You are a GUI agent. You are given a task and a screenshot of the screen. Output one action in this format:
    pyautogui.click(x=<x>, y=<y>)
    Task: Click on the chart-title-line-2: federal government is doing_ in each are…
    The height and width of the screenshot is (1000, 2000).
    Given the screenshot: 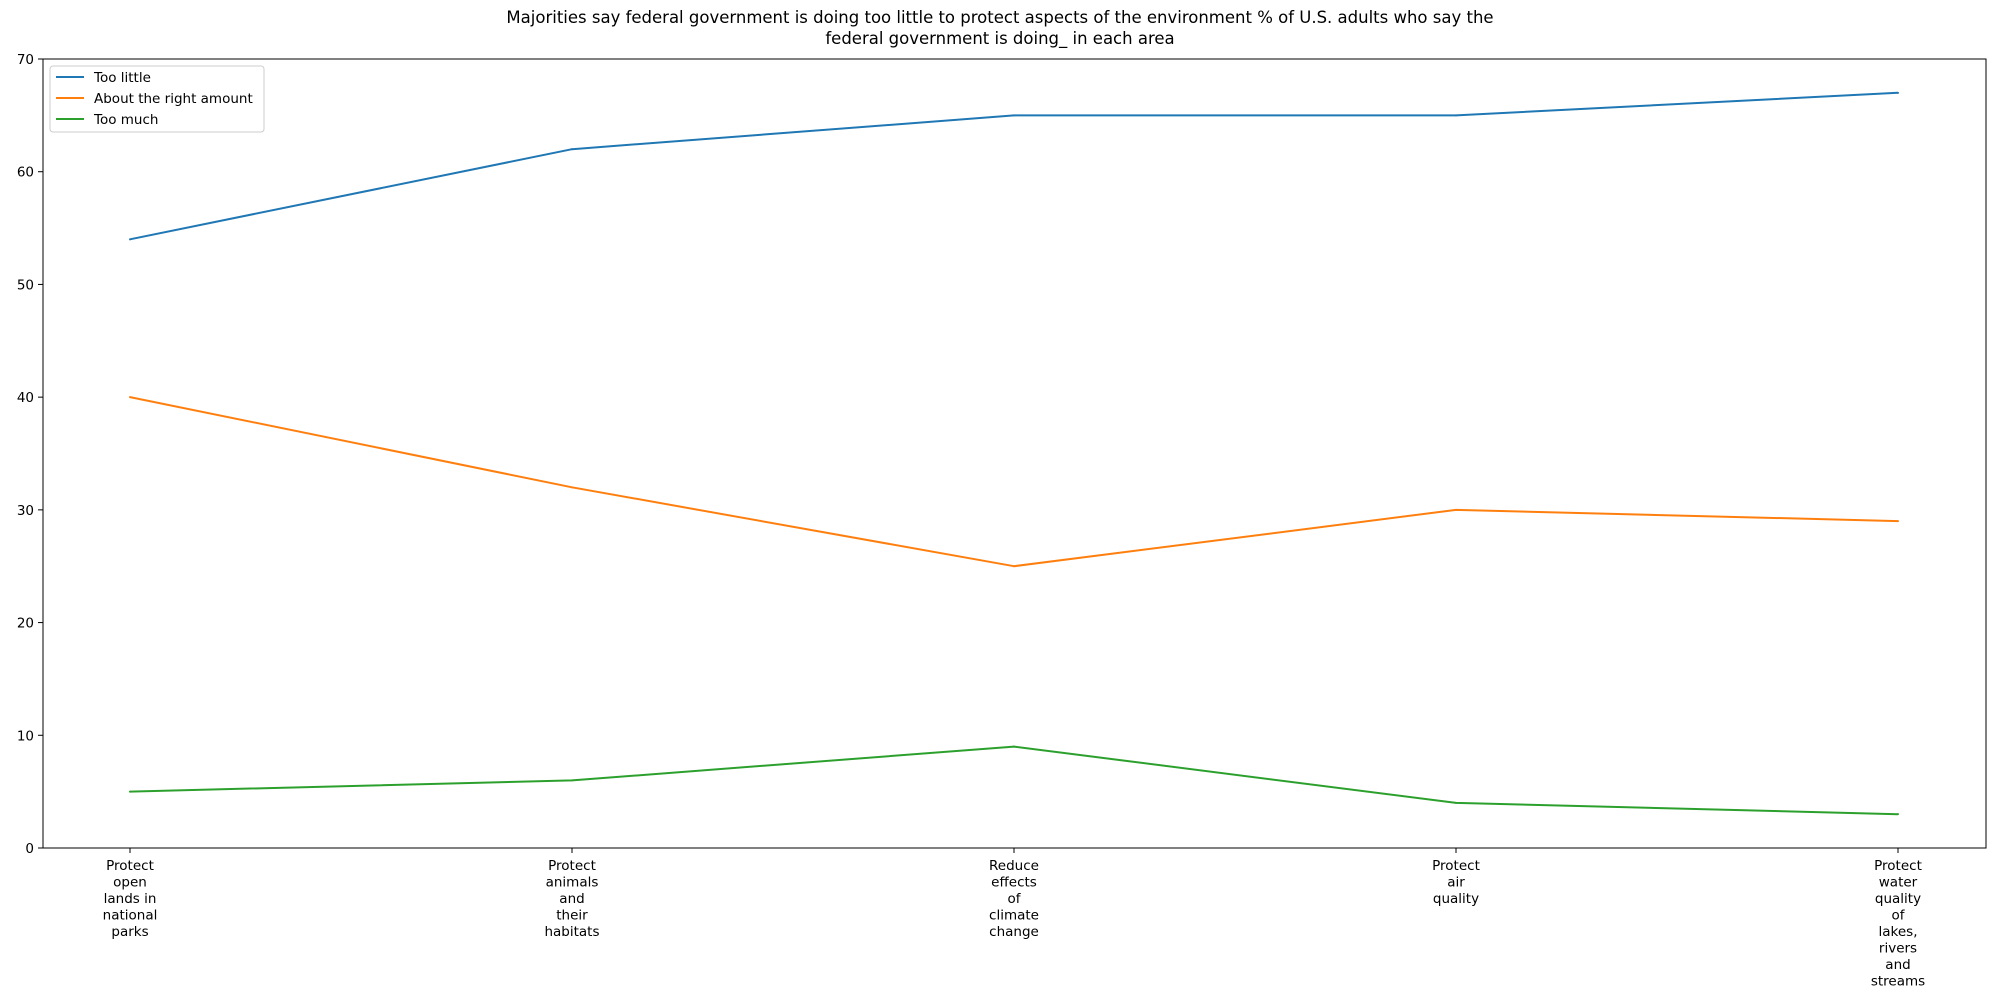 What is the action you would take?
    pyautogui.click(x=999, y=39)
    